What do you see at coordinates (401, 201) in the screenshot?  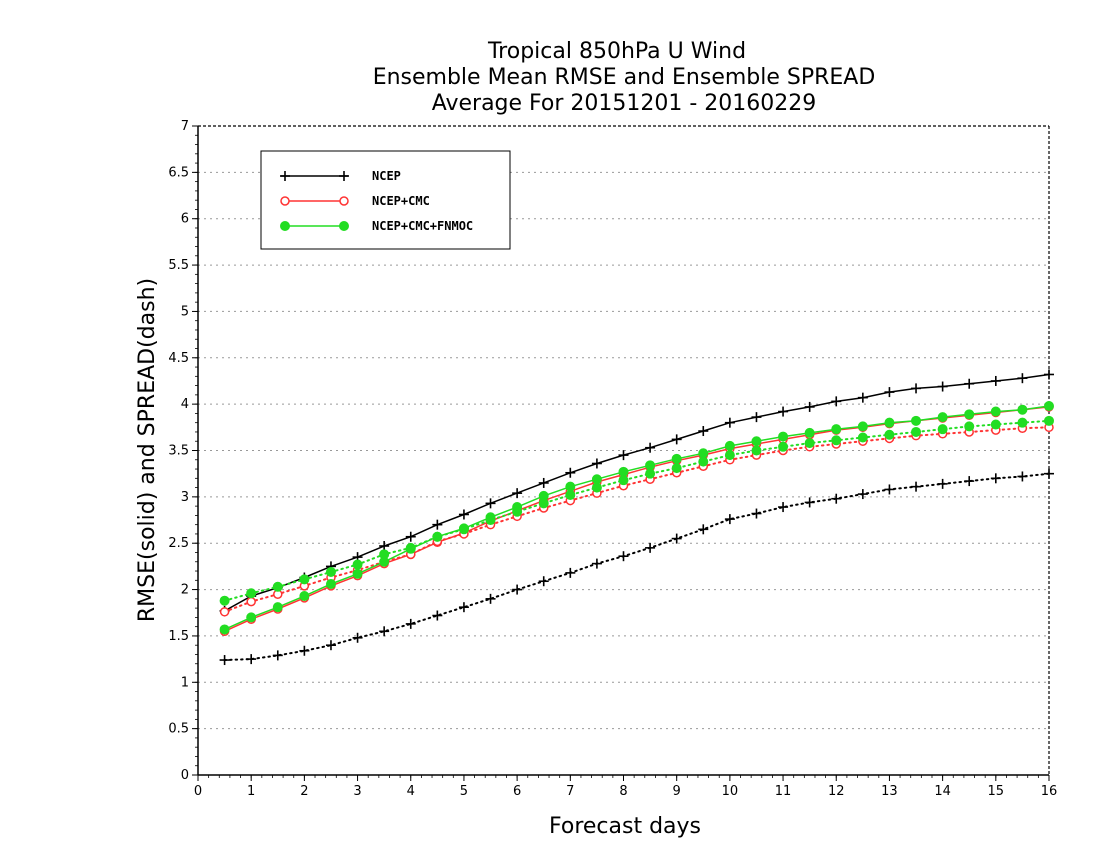 I see `legend-label: NCEP+CMC` at bounding box center [401, 201].